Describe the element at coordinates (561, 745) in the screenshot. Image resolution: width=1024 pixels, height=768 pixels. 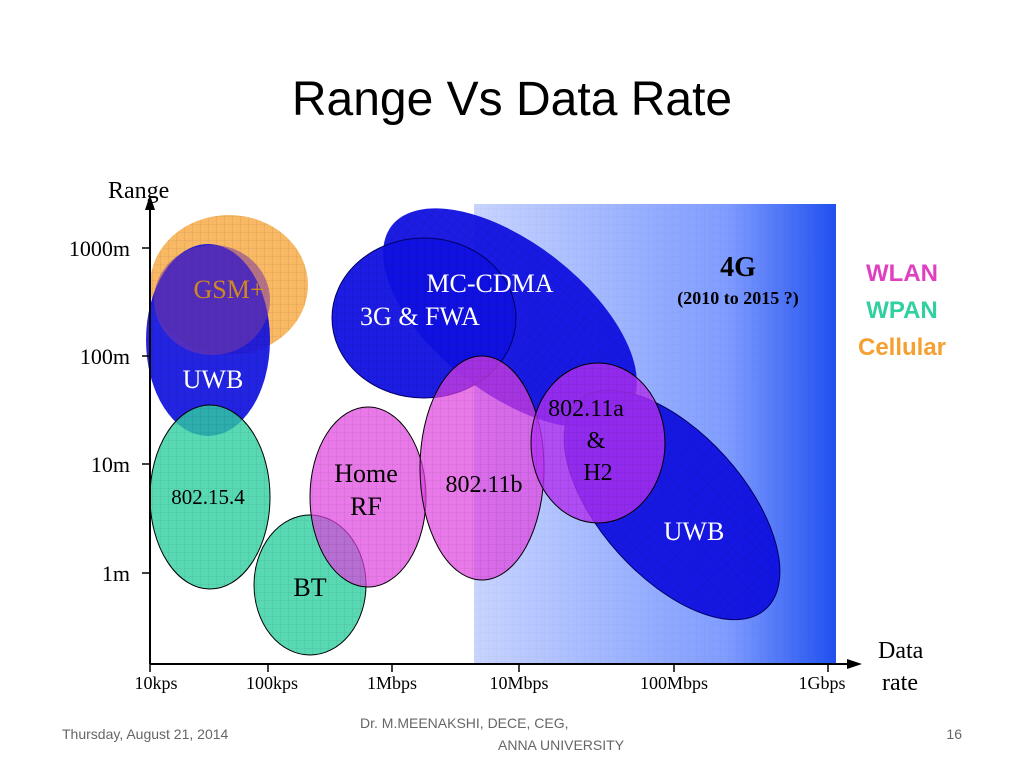
I see `footer-author-line2: ANNA UNIVERSITY` at that location.